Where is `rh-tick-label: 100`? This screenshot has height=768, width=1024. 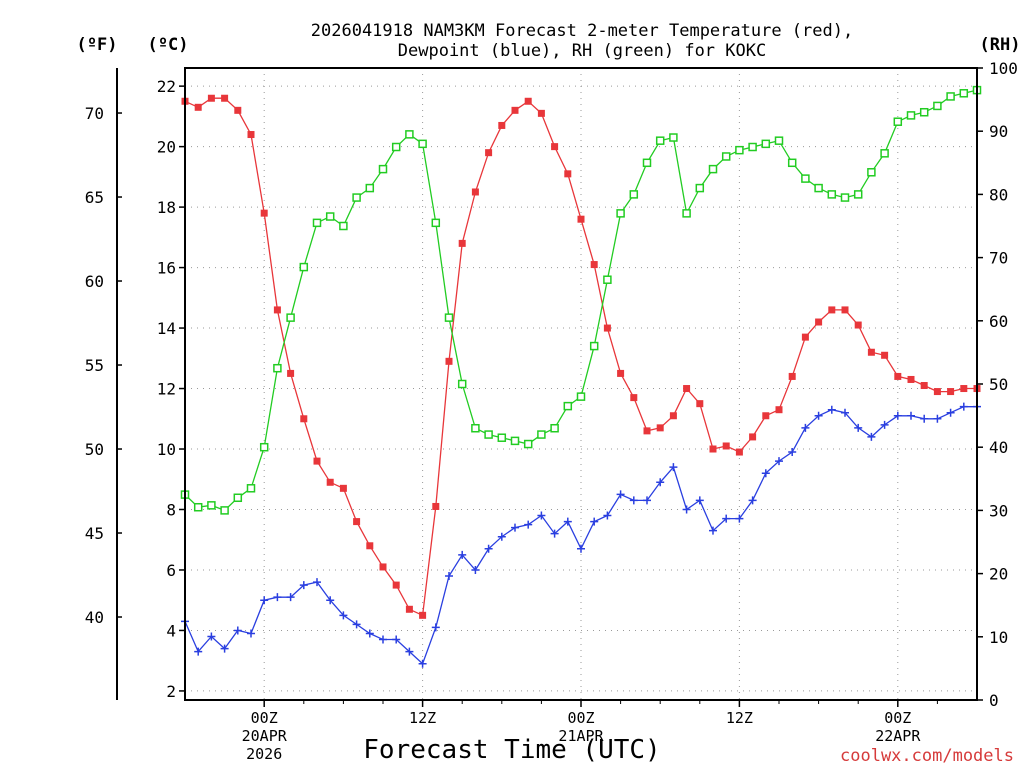
rh-tick-label: 100 is located at coordinates (1003, 68).